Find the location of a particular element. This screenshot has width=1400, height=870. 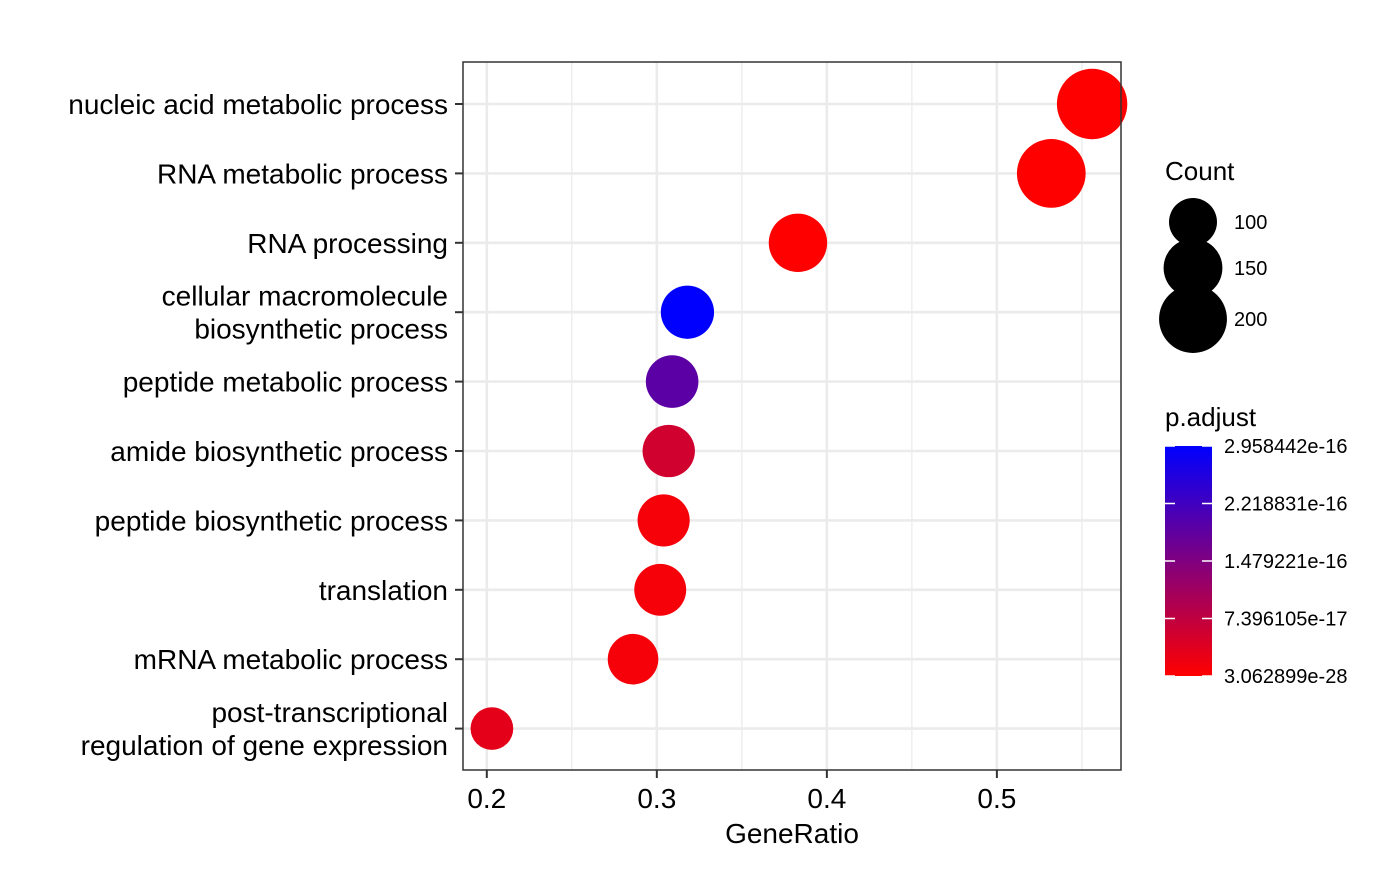

color-legend-label: 2.218831e-16 is located at coordinates (1285, 505).